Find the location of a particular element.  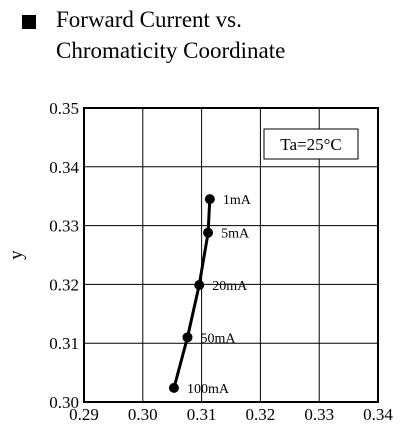

x-tick-label: 0.32 is located at coordinates (261, 414).